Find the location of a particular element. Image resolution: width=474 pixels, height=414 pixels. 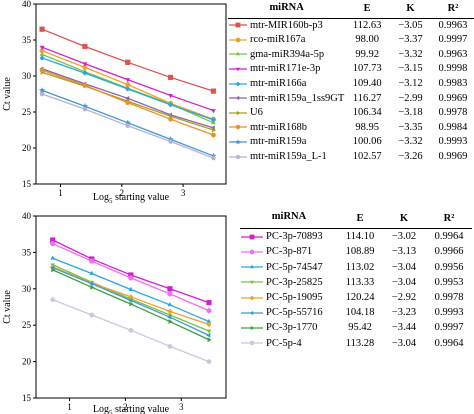

legend-header-k: K is located at coordinates (410, 8).